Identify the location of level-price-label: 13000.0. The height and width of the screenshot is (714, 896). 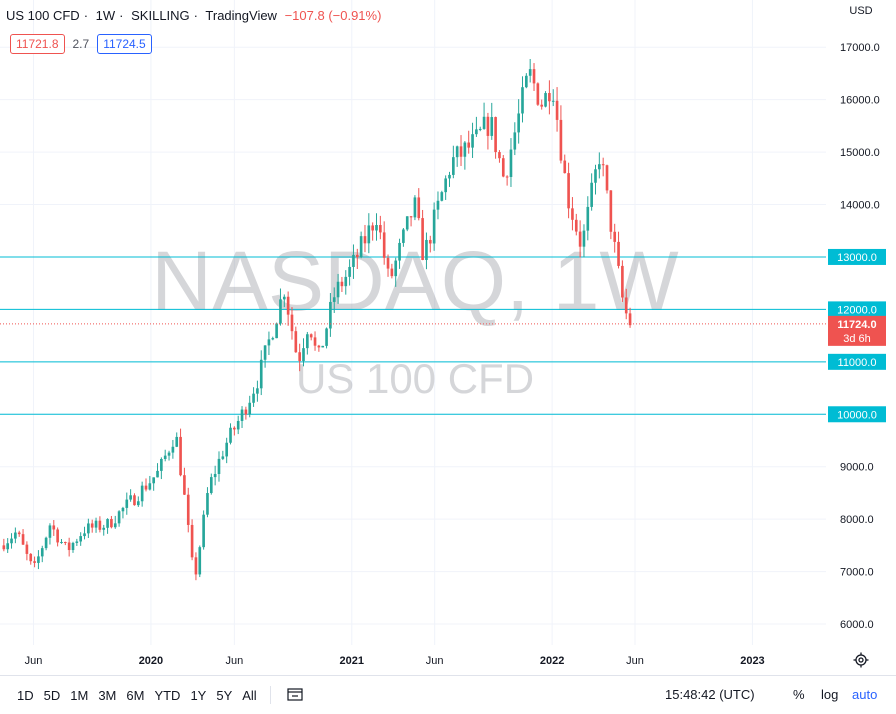
(857, 258).